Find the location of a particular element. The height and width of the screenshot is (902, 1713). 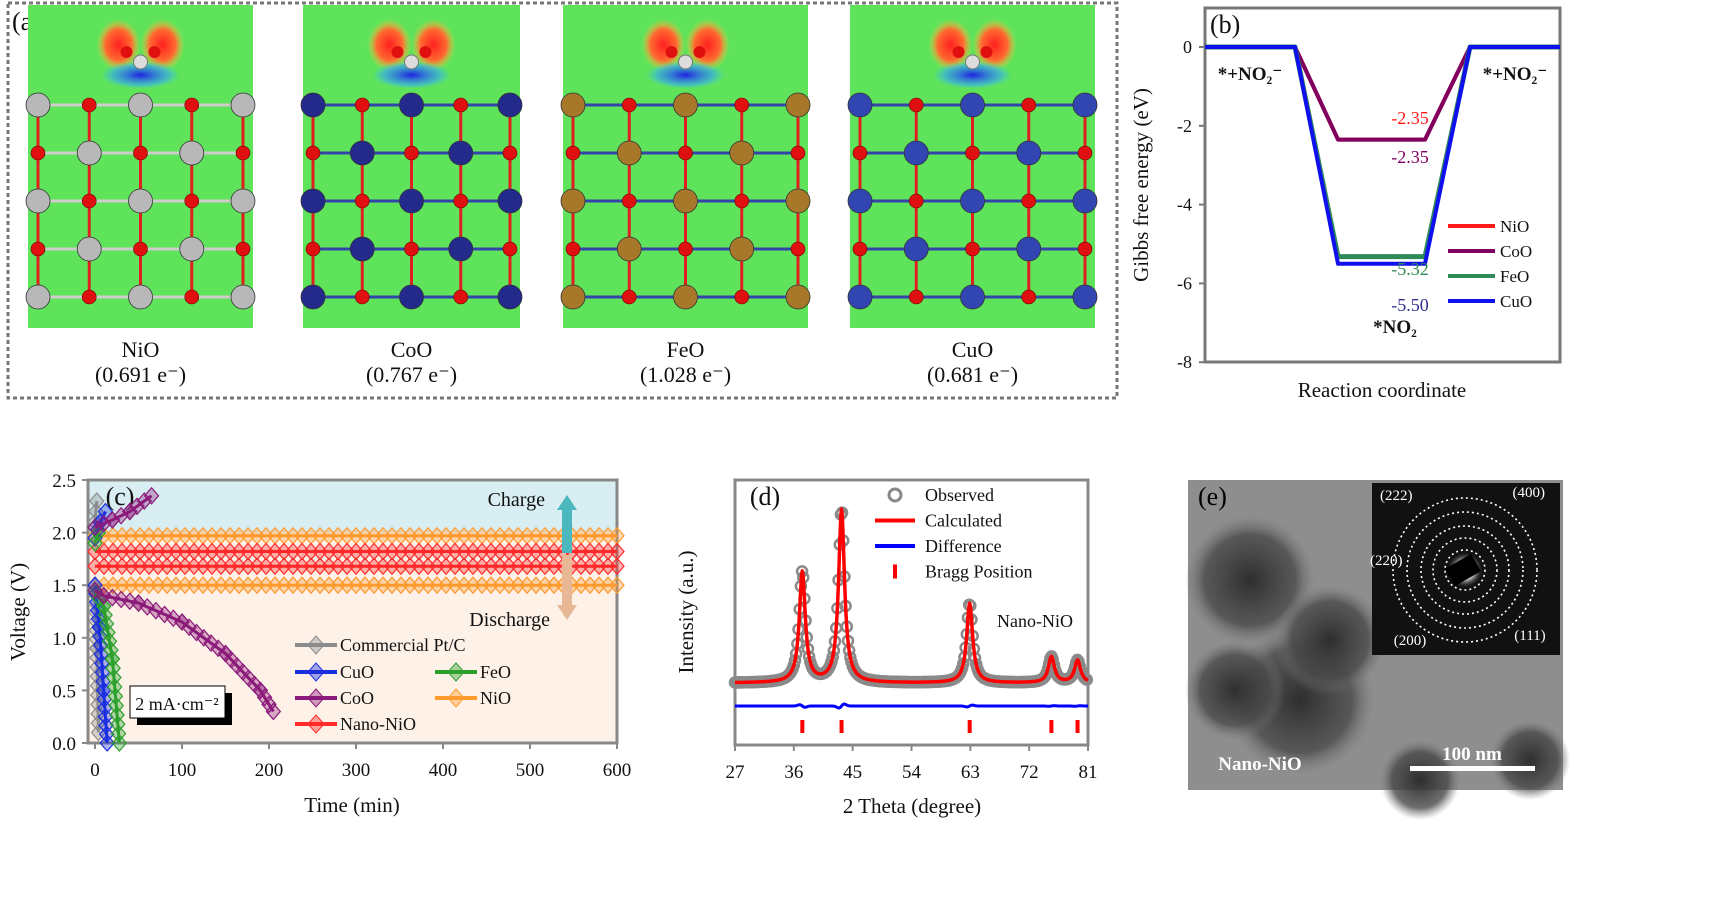

diffraction-ring is located at coordinates (1465, 570).